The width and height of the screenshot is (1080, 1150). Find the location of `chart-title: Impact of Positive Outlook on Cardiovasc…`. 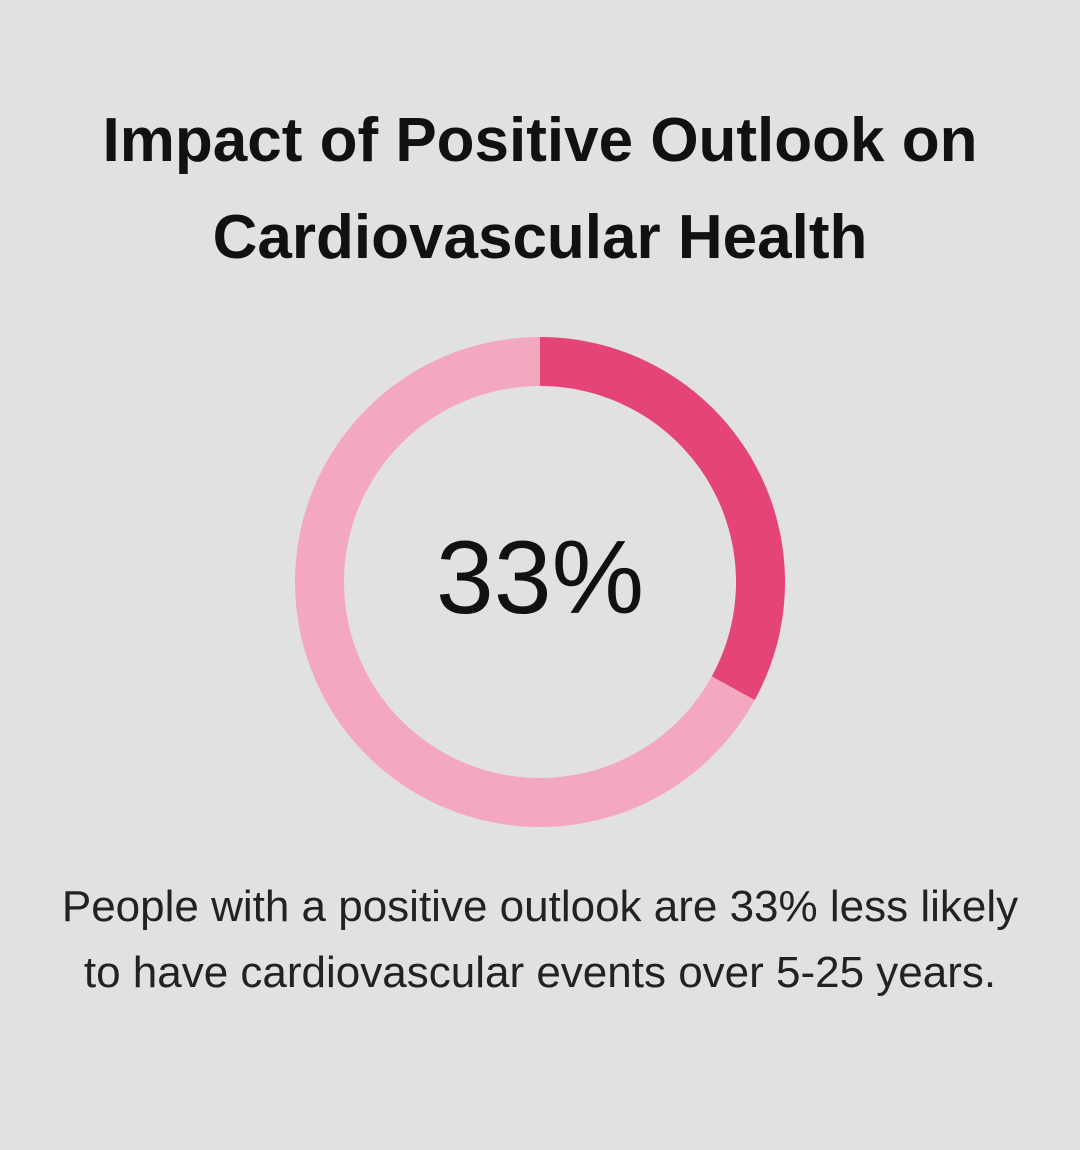

chart-title: Impact of Positive Outlook on Cardiovasc… is located at coordinates (540, 189).